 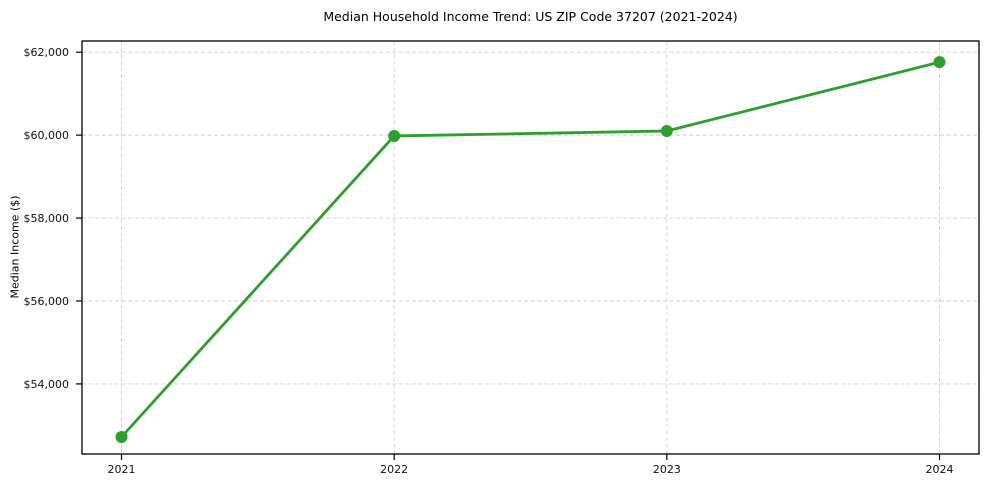 I want to click on y-tick-label: $56,000, so click(x=47, y=301).